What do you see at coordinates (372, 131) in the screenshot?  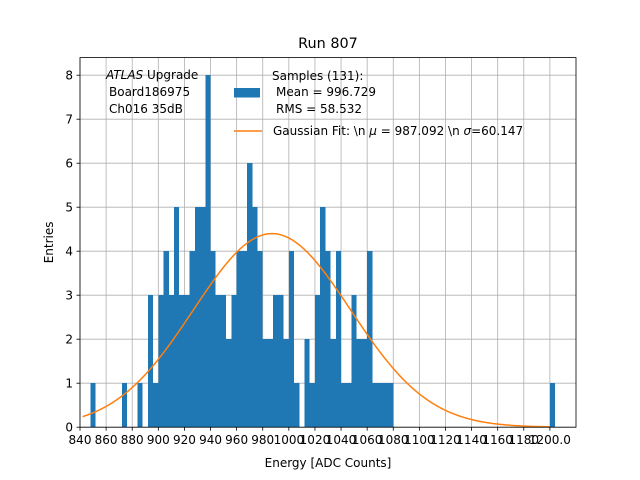 I see `legend-fit-mu-symbol: μ` at bounding box center [372, 131].